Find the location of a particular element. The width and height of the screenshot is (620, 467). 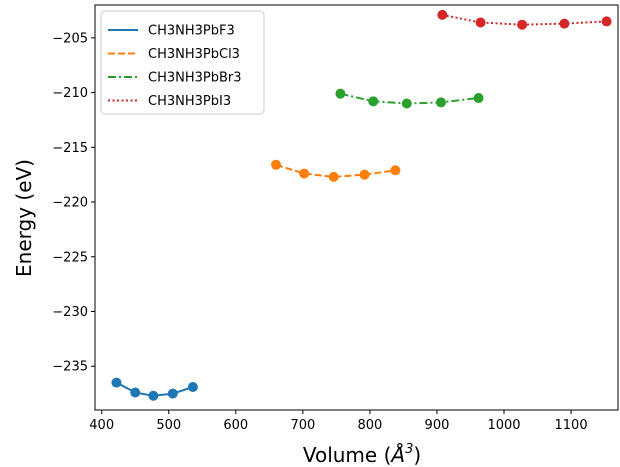

x-tick-label: 1100 is located at coordinates (571, 425).